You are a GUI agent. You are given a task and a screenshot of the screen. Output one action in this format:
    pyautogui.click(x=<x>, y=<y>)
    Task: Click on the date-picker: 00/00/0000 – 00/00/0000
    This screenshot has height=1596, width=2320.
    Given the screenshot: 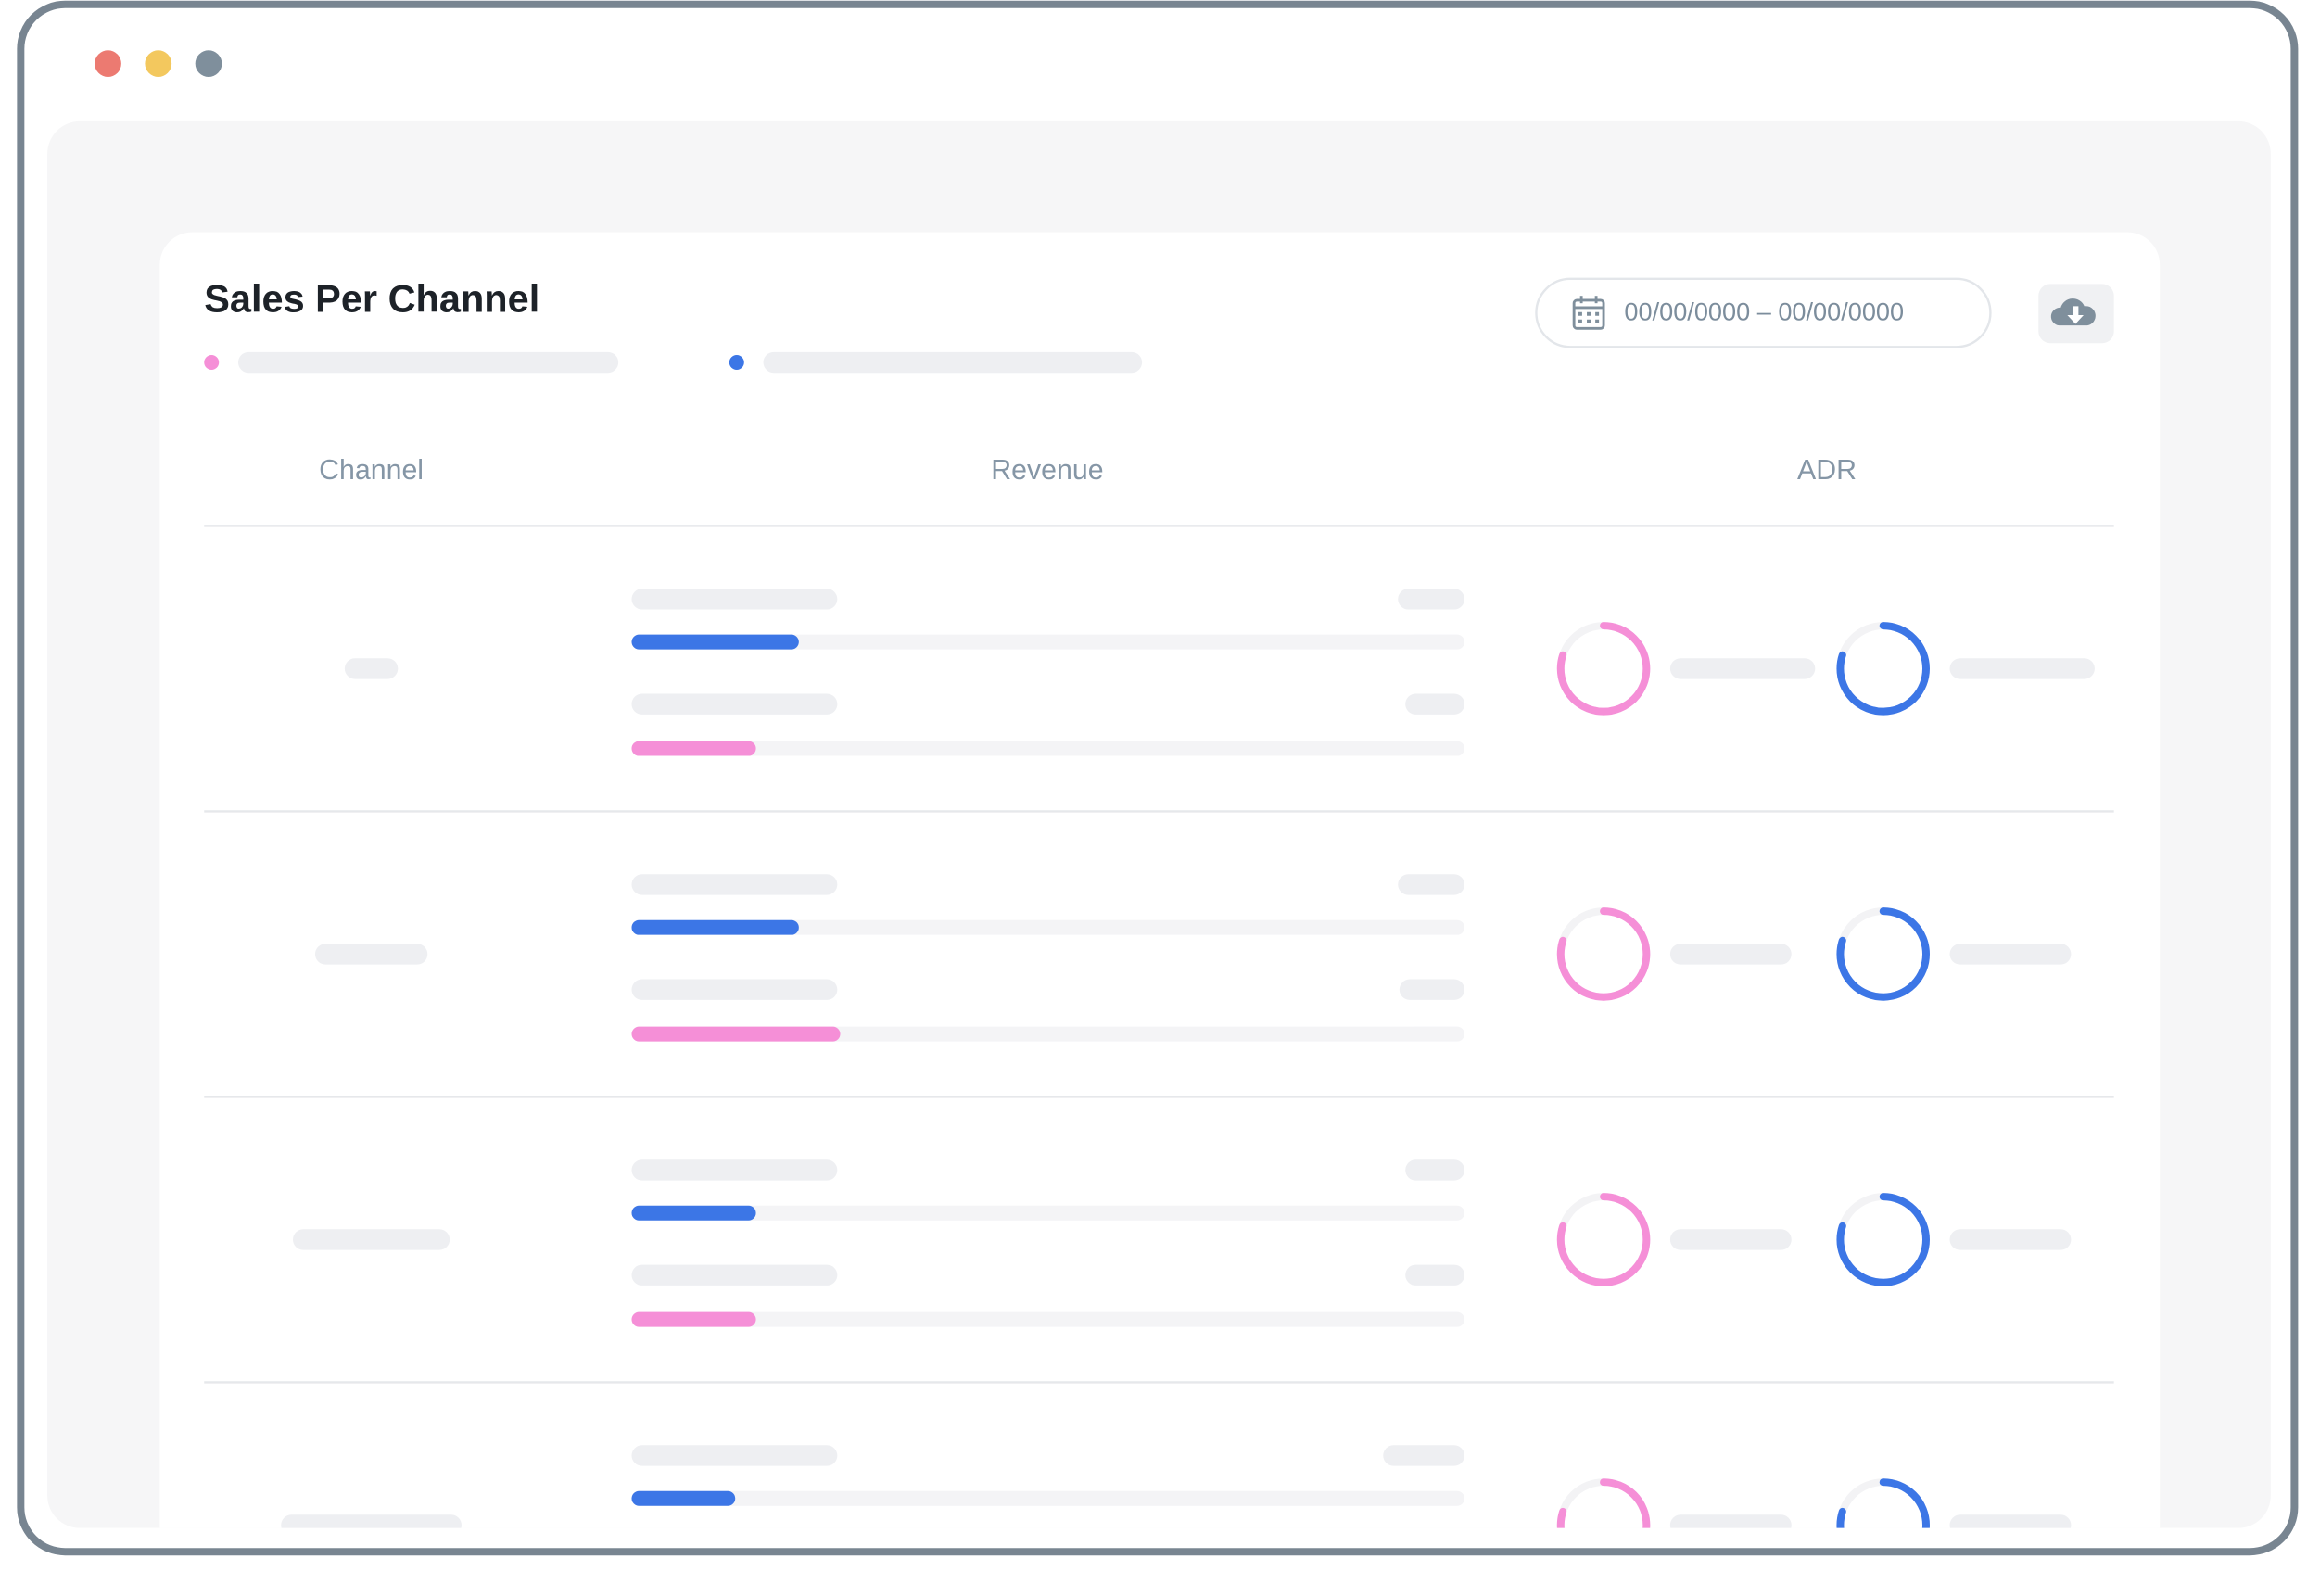 What is the action you would take?
    pyautogui.click(x=1763, y=312)
    